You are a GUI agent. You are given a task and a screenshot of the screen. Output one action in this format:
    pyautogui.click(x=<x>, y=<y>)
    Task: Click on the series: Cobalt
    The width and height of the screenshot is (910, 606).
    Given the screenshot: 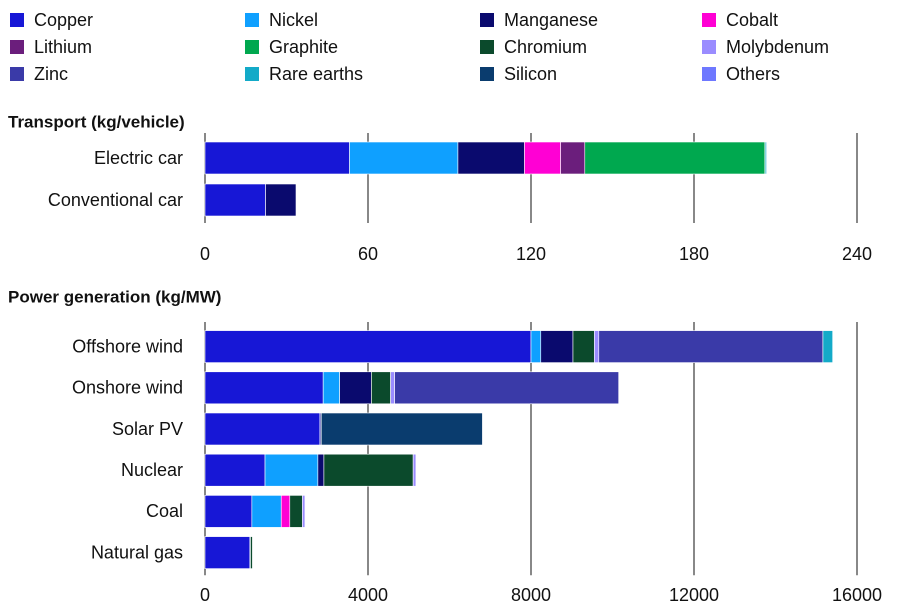 What is the action you would take?
    pyautogui.click(x=285, y=511)
    